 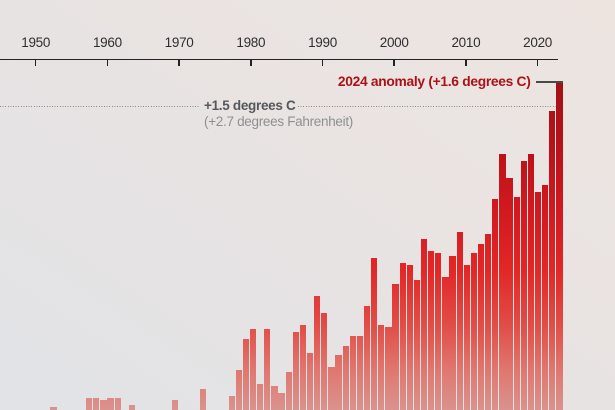 I want to click on bar-2011, so click(x=466, y=337).